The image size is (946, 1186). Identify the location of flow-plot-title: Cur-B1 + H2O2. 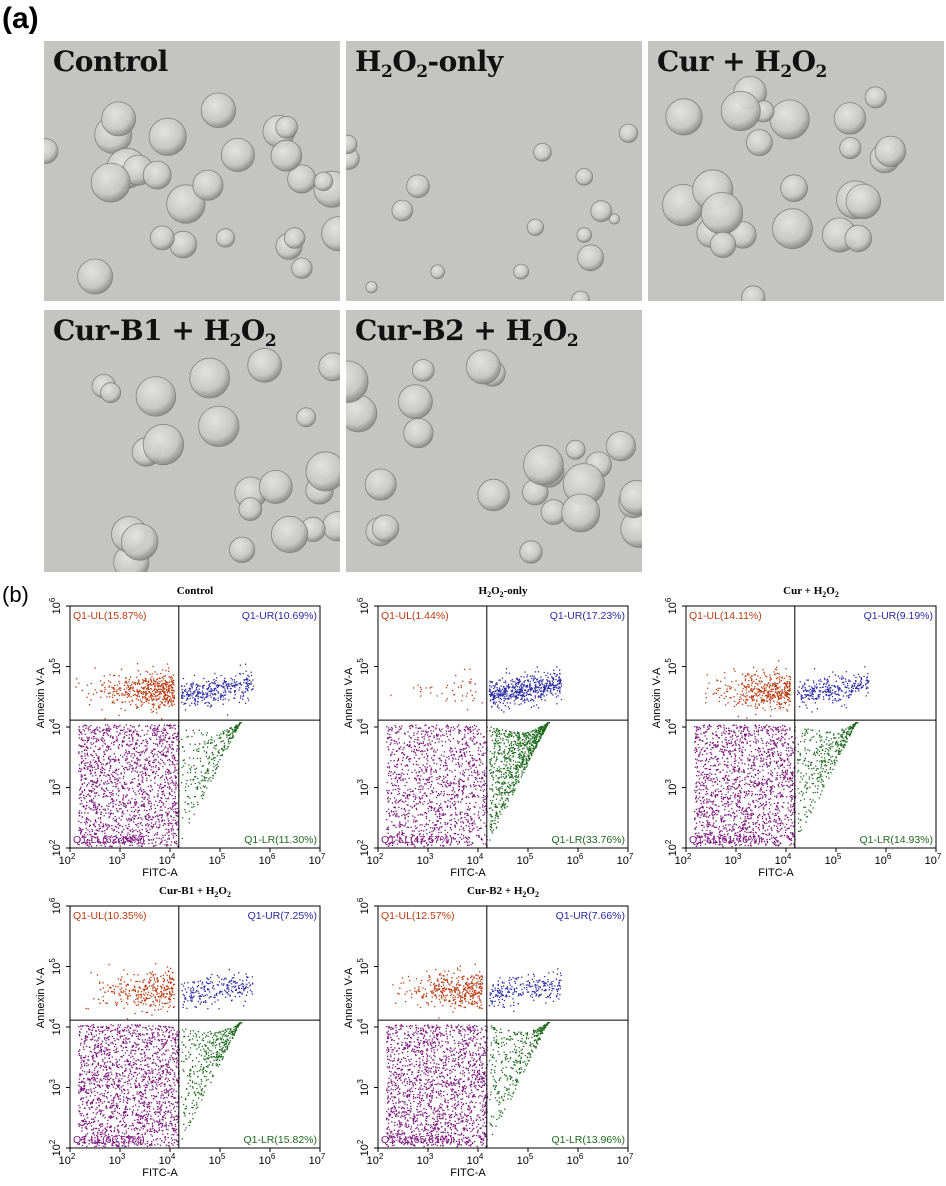
(195, 892).